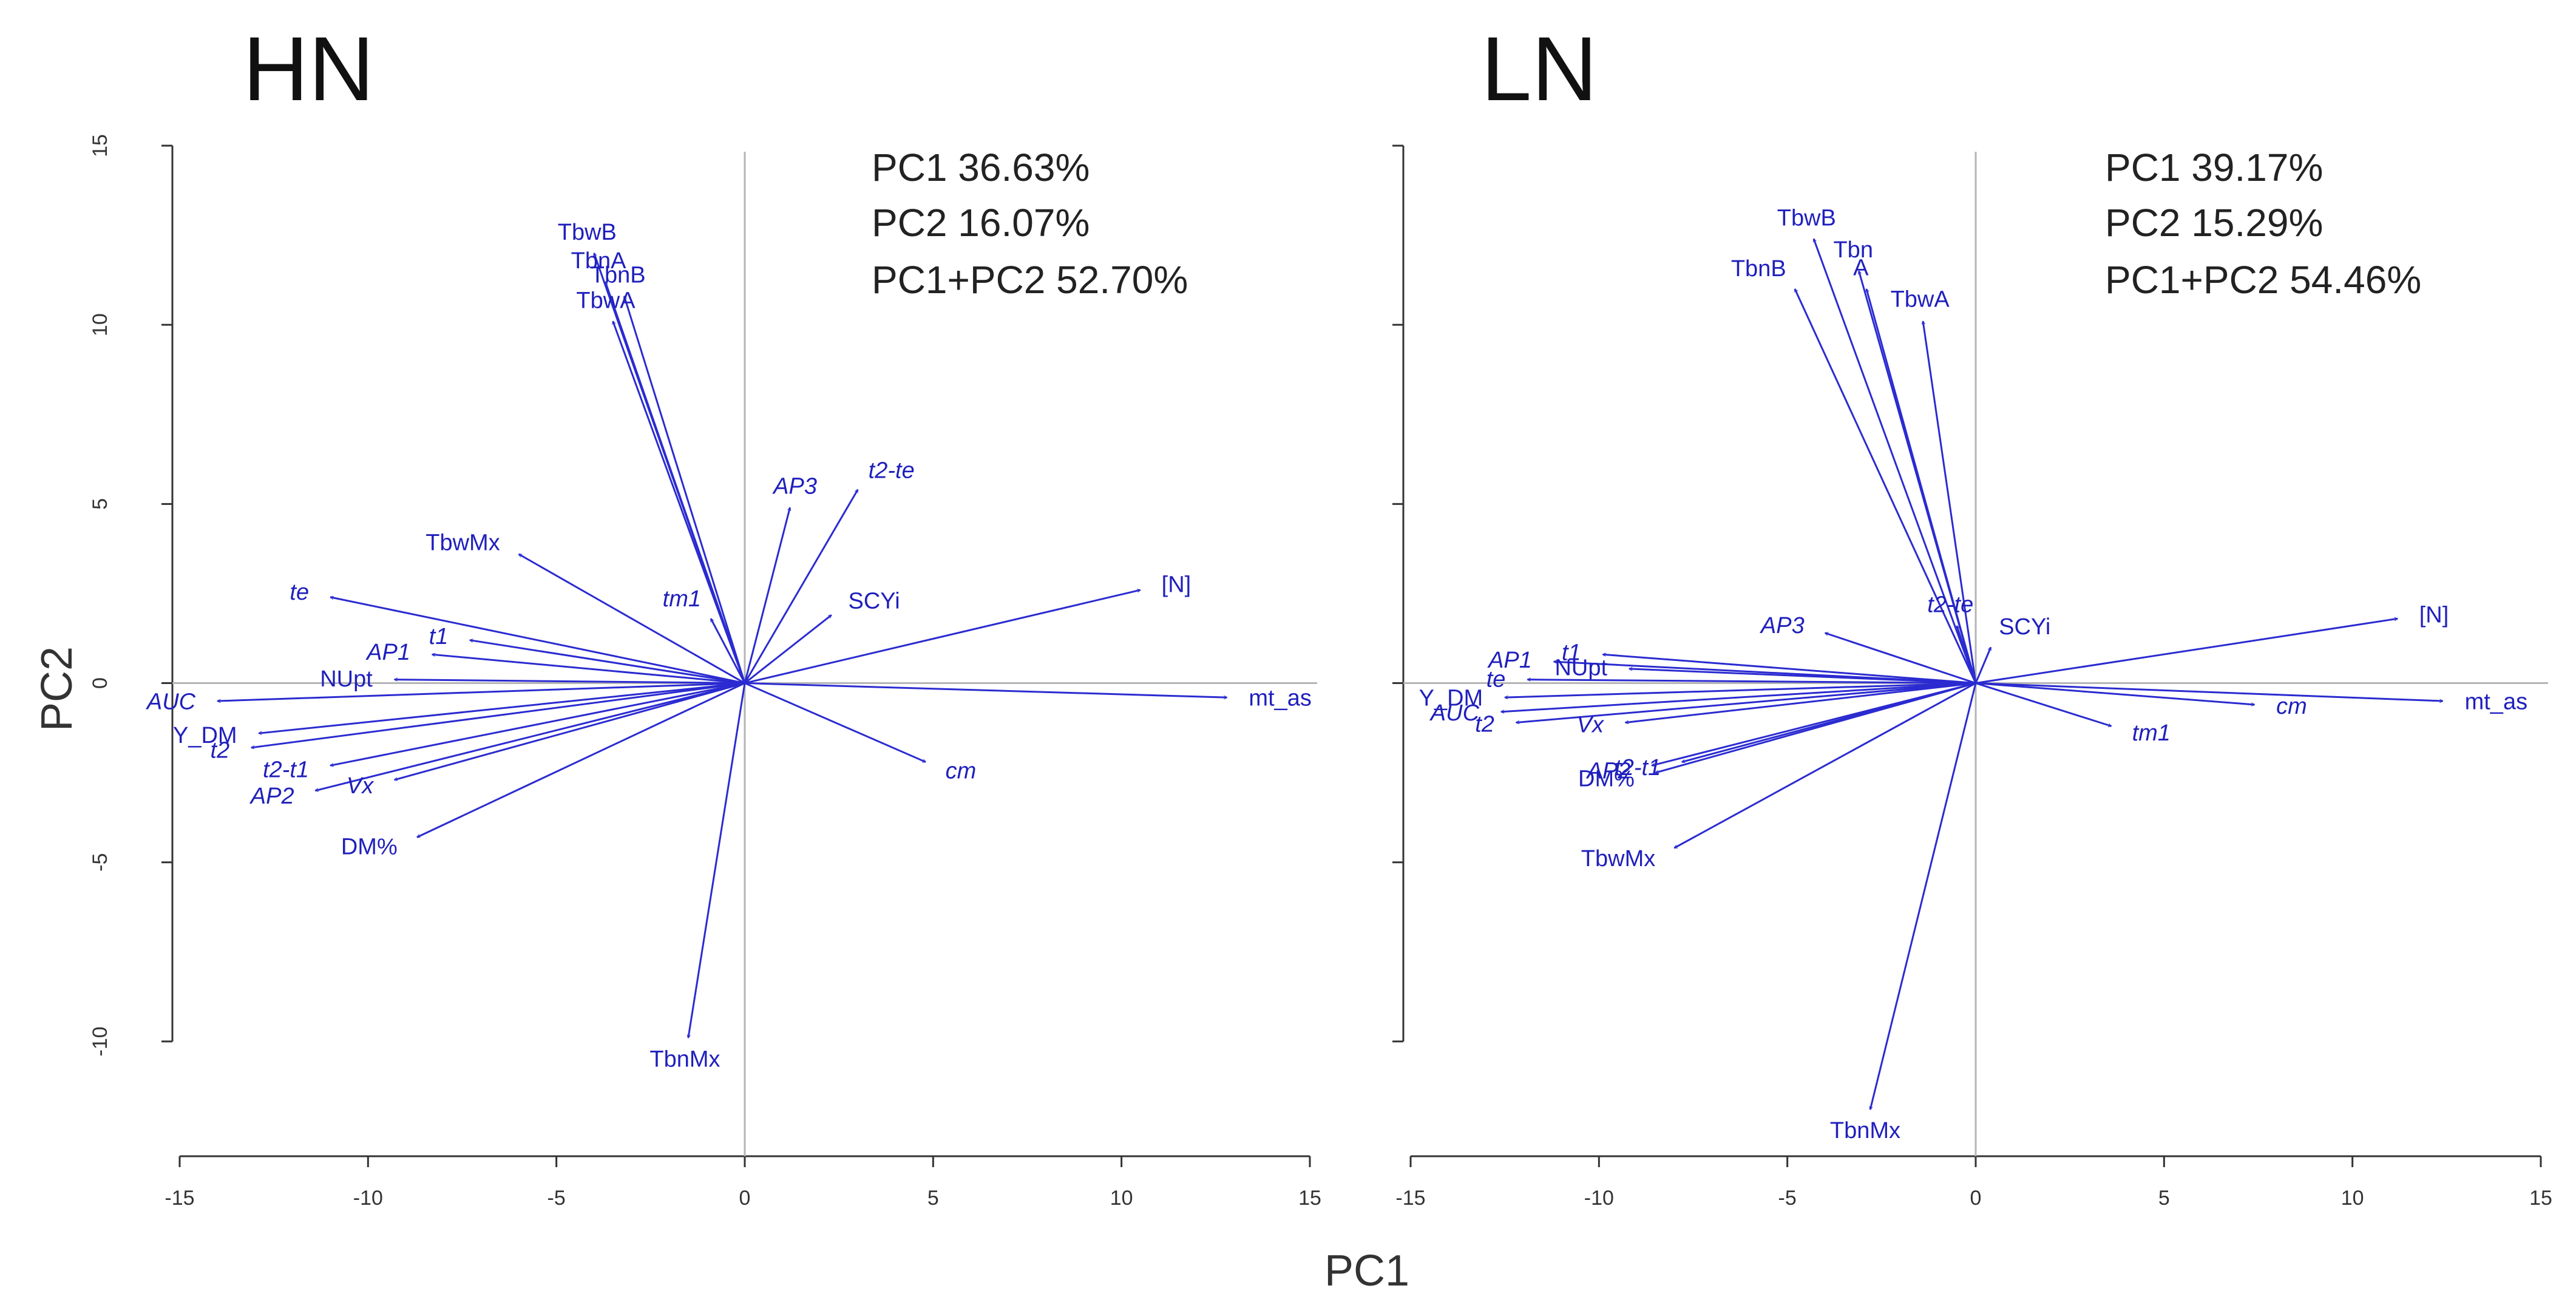 The height and width of the screenshot is (1311, 2576). I want to click on ln-pc2-variance: PC2 15.29%, so click(2214, 223).